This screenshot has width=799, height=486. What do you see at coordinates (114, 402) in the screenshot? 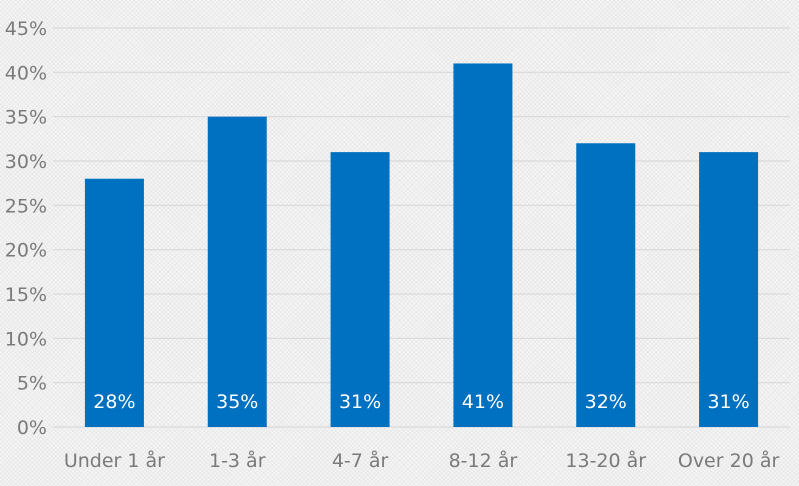
I see `data-label: 28%` at bounding box center [114, 402].